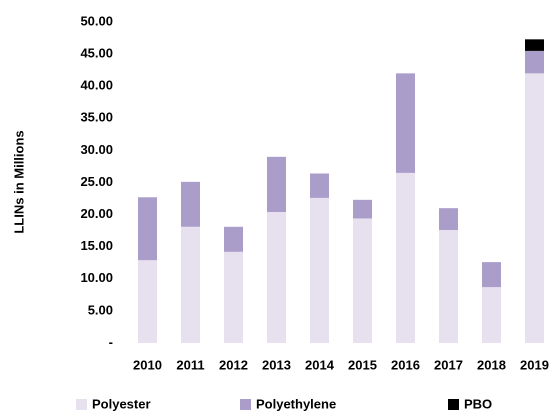 The image size is (559, 413). What do you see at coordinates (96, 20) in the screenshot?
I see `y-tick-label: 50.00` at bounding box center [96, 20].